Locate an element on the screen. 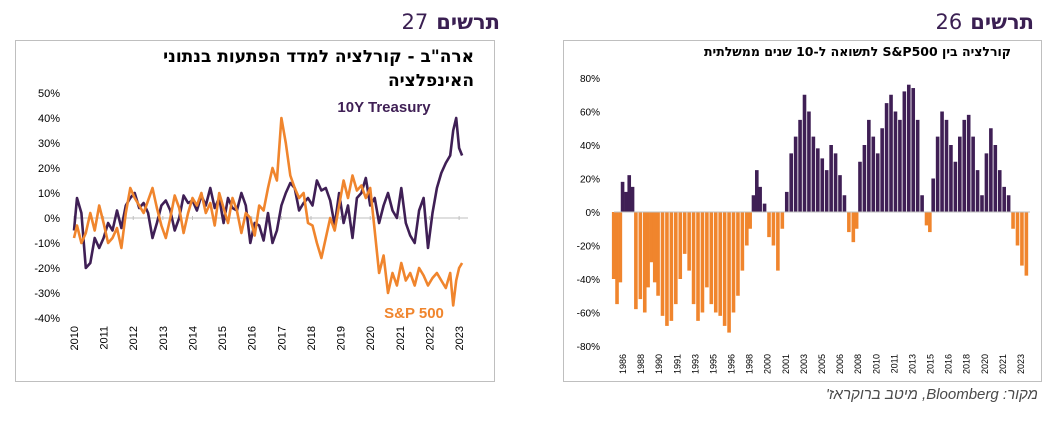 This screenshot has height=428, width=1061. y-tick-label: -10% is located at coordinates (47, 244).